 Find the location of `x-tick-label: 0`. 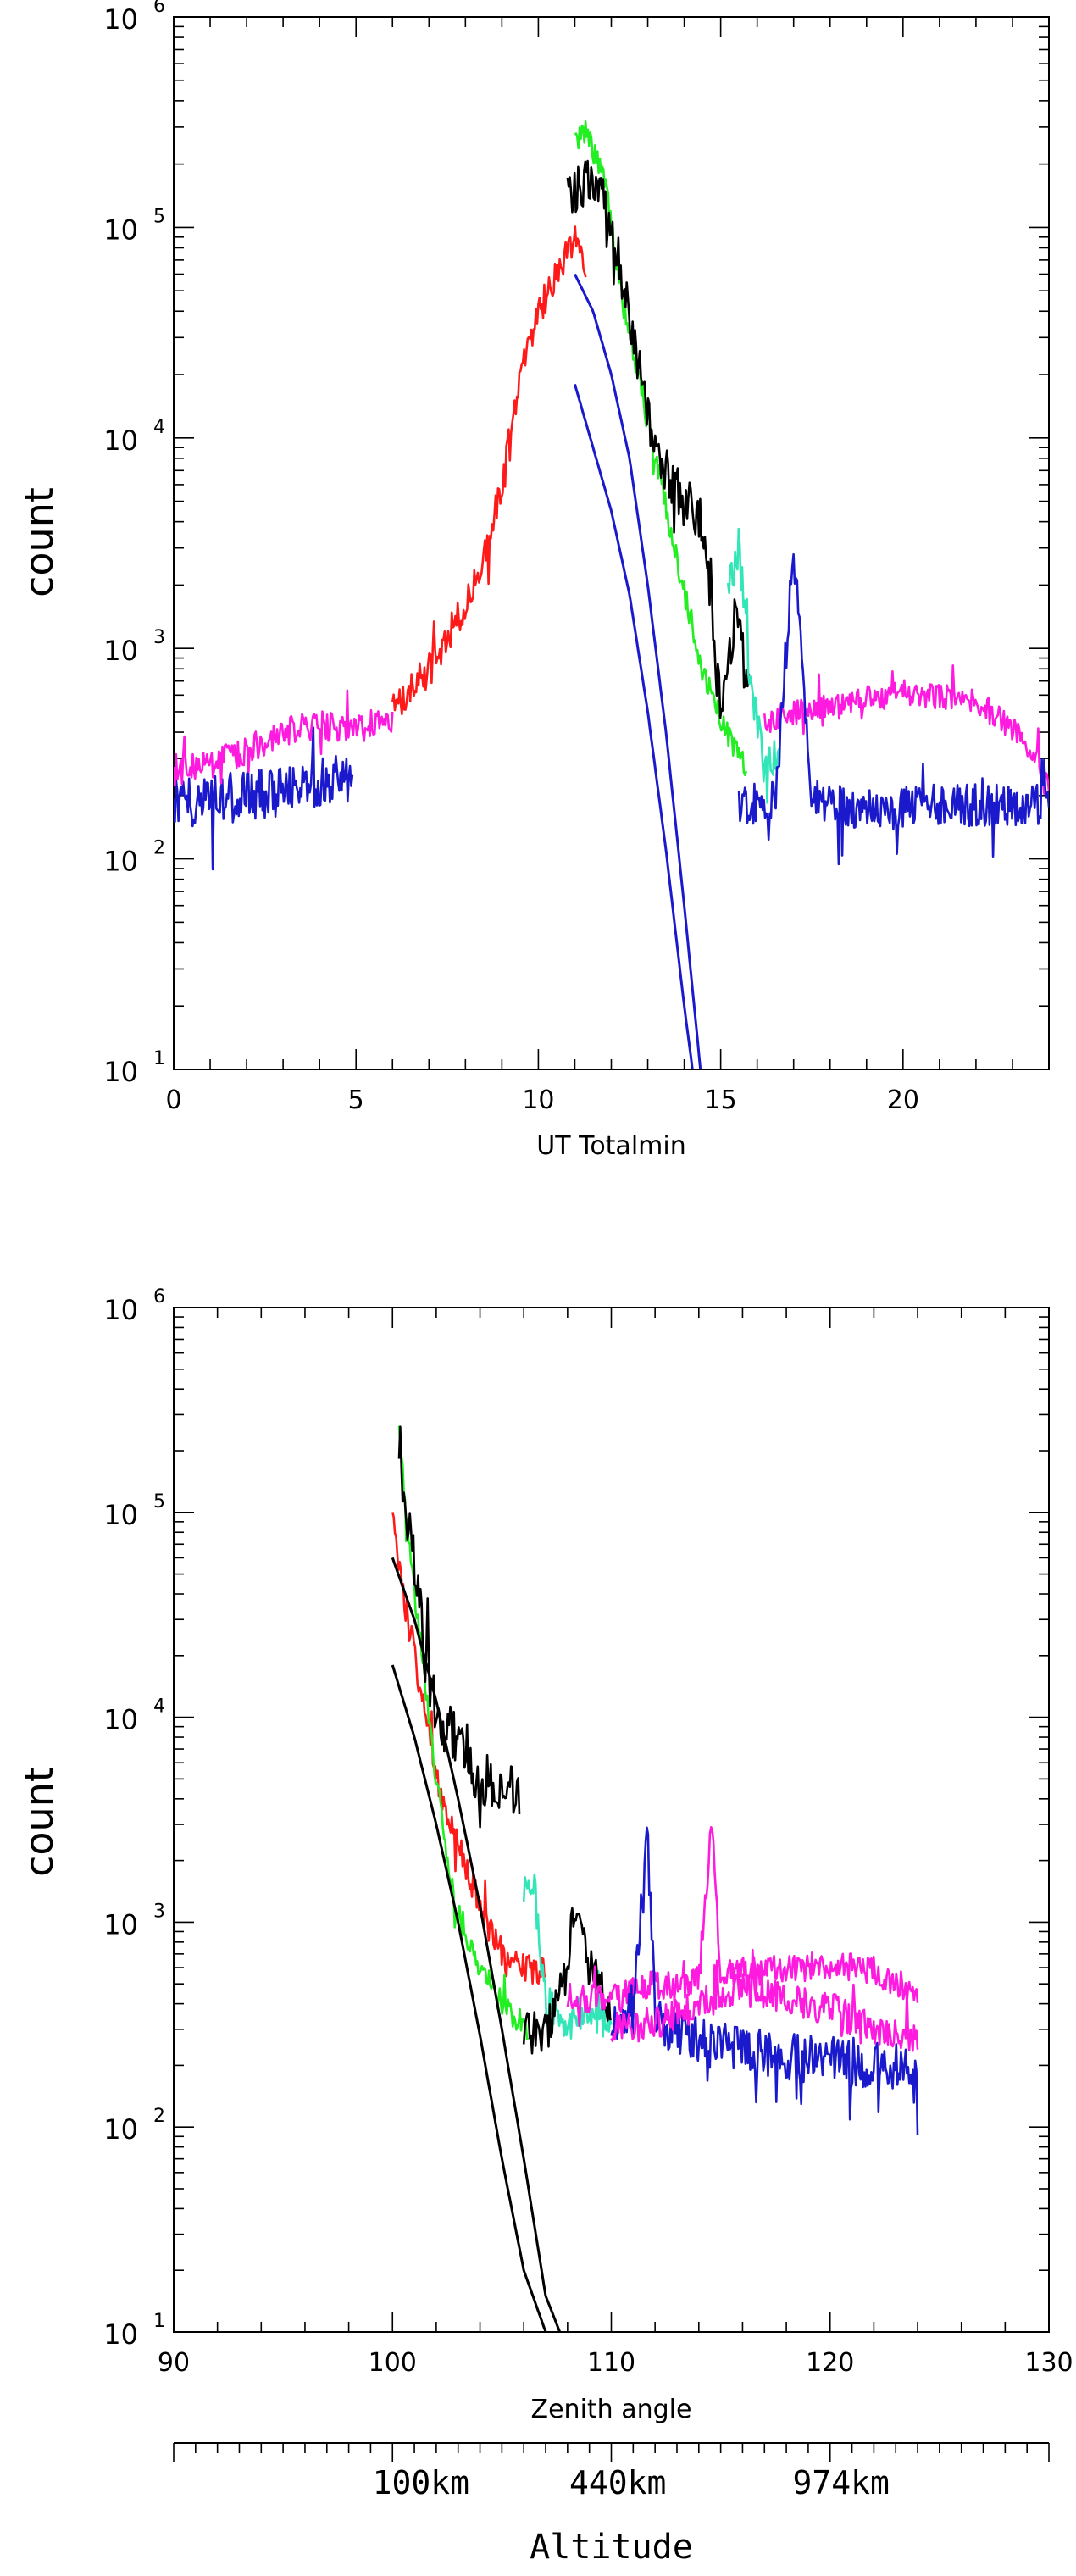

x-tick-label: 0 is located at coordinates (173, 1100).